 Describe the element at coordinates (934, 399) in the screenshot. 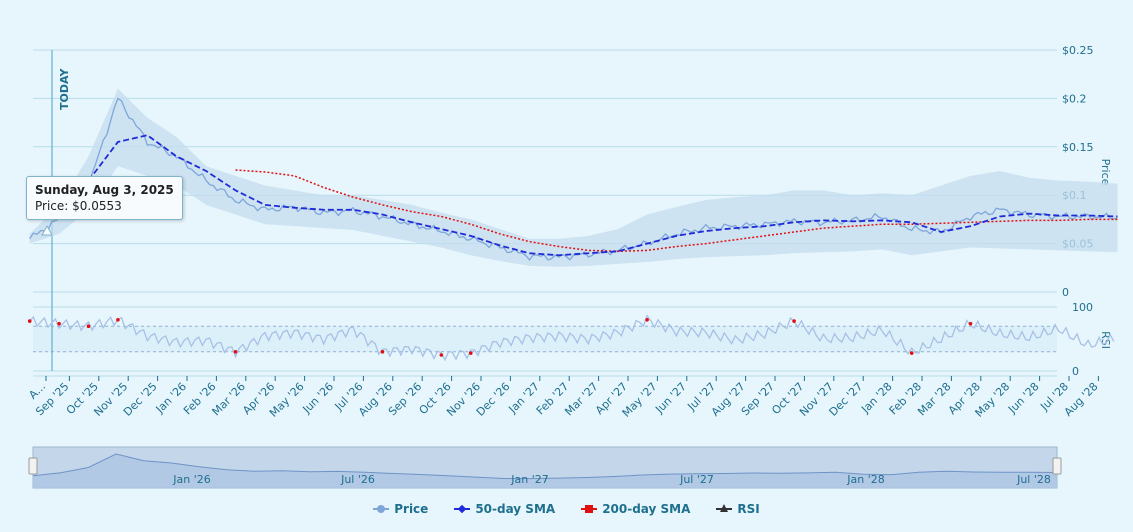

I see `x-tick-label: Mar '28` at that location.